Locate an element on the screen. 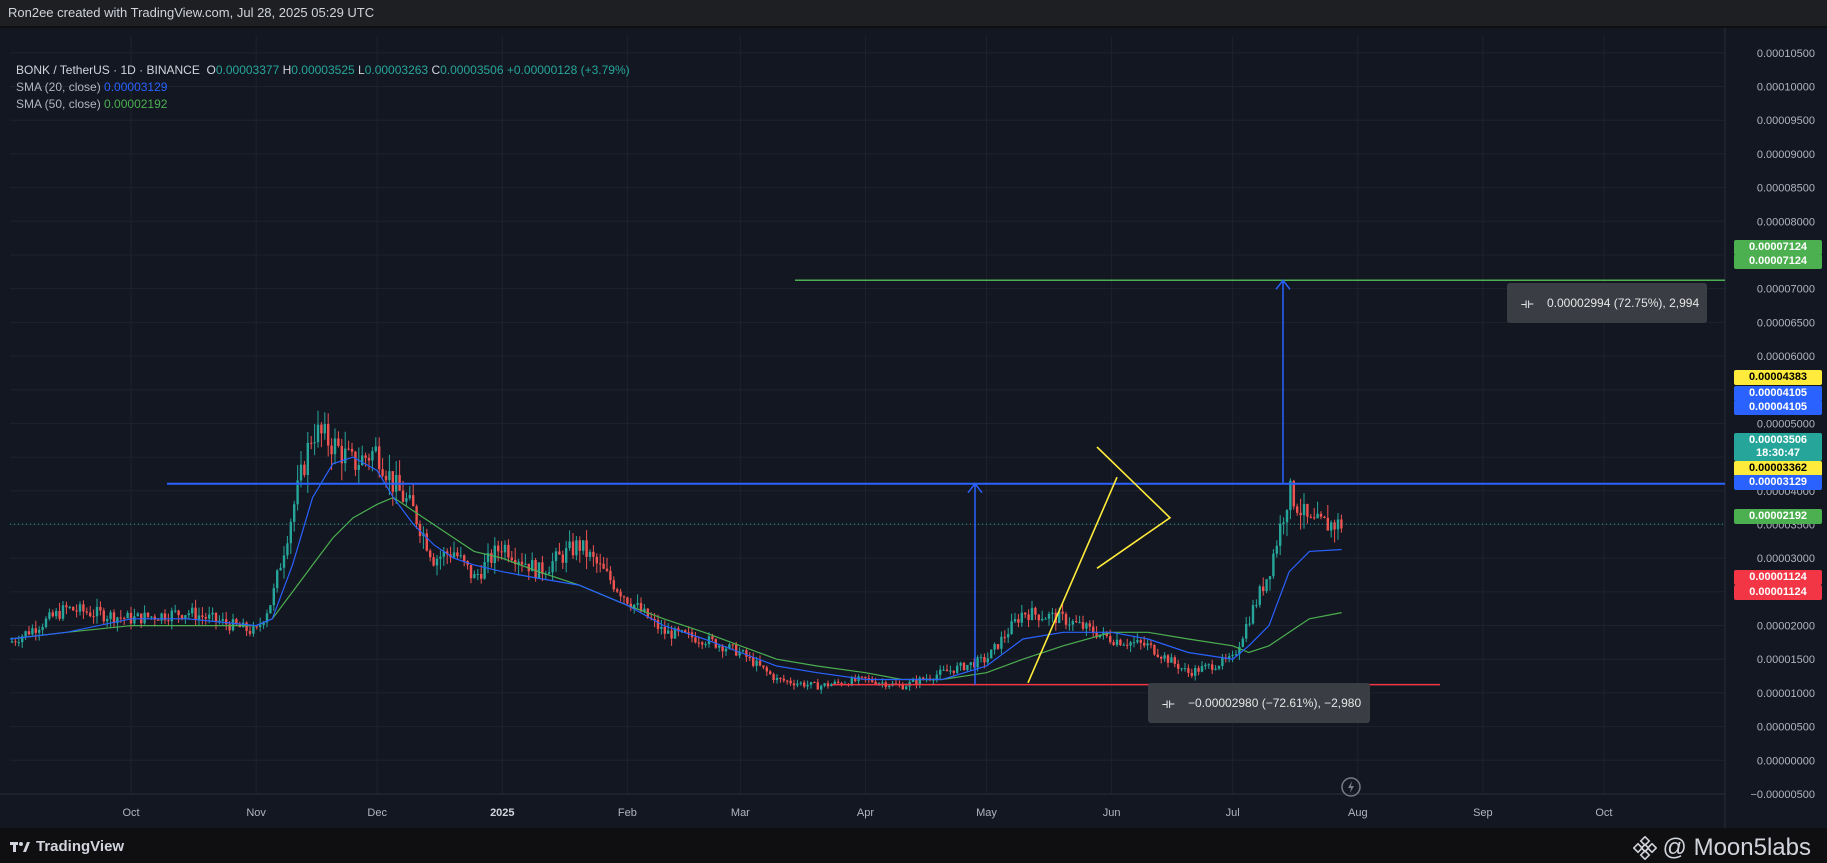  sma20-label: SMA (20, close) is located at coordinates (58, 87).